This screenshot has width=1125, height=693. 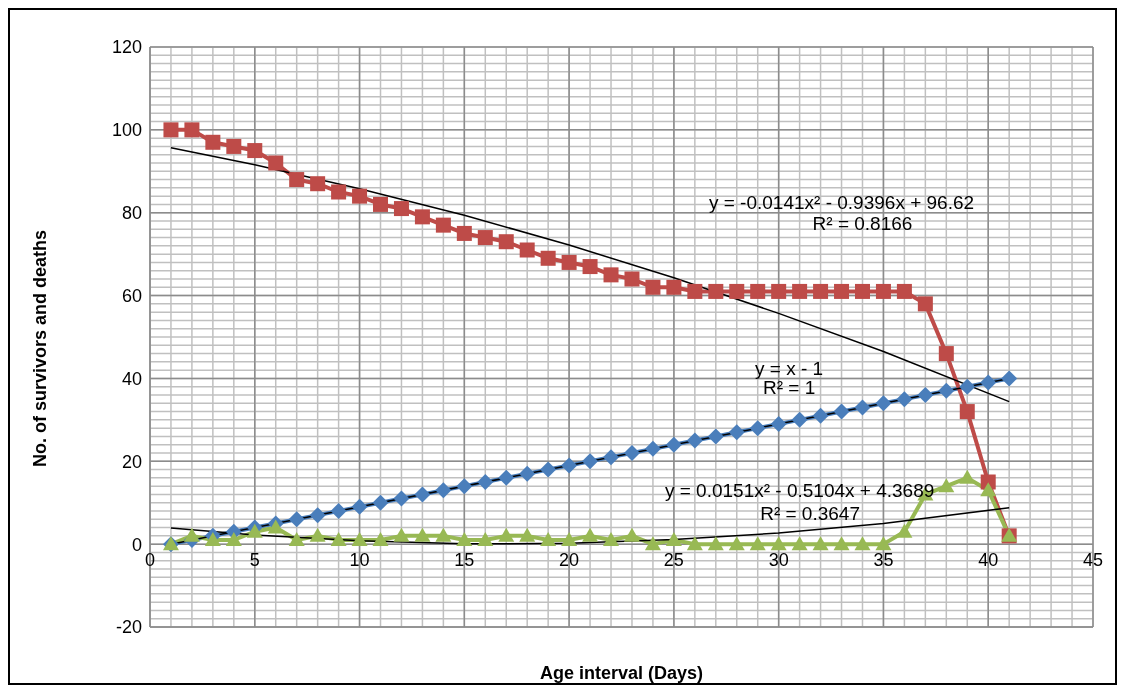 I want to click on y-tick-label: 0, so click(x=136, y=544).